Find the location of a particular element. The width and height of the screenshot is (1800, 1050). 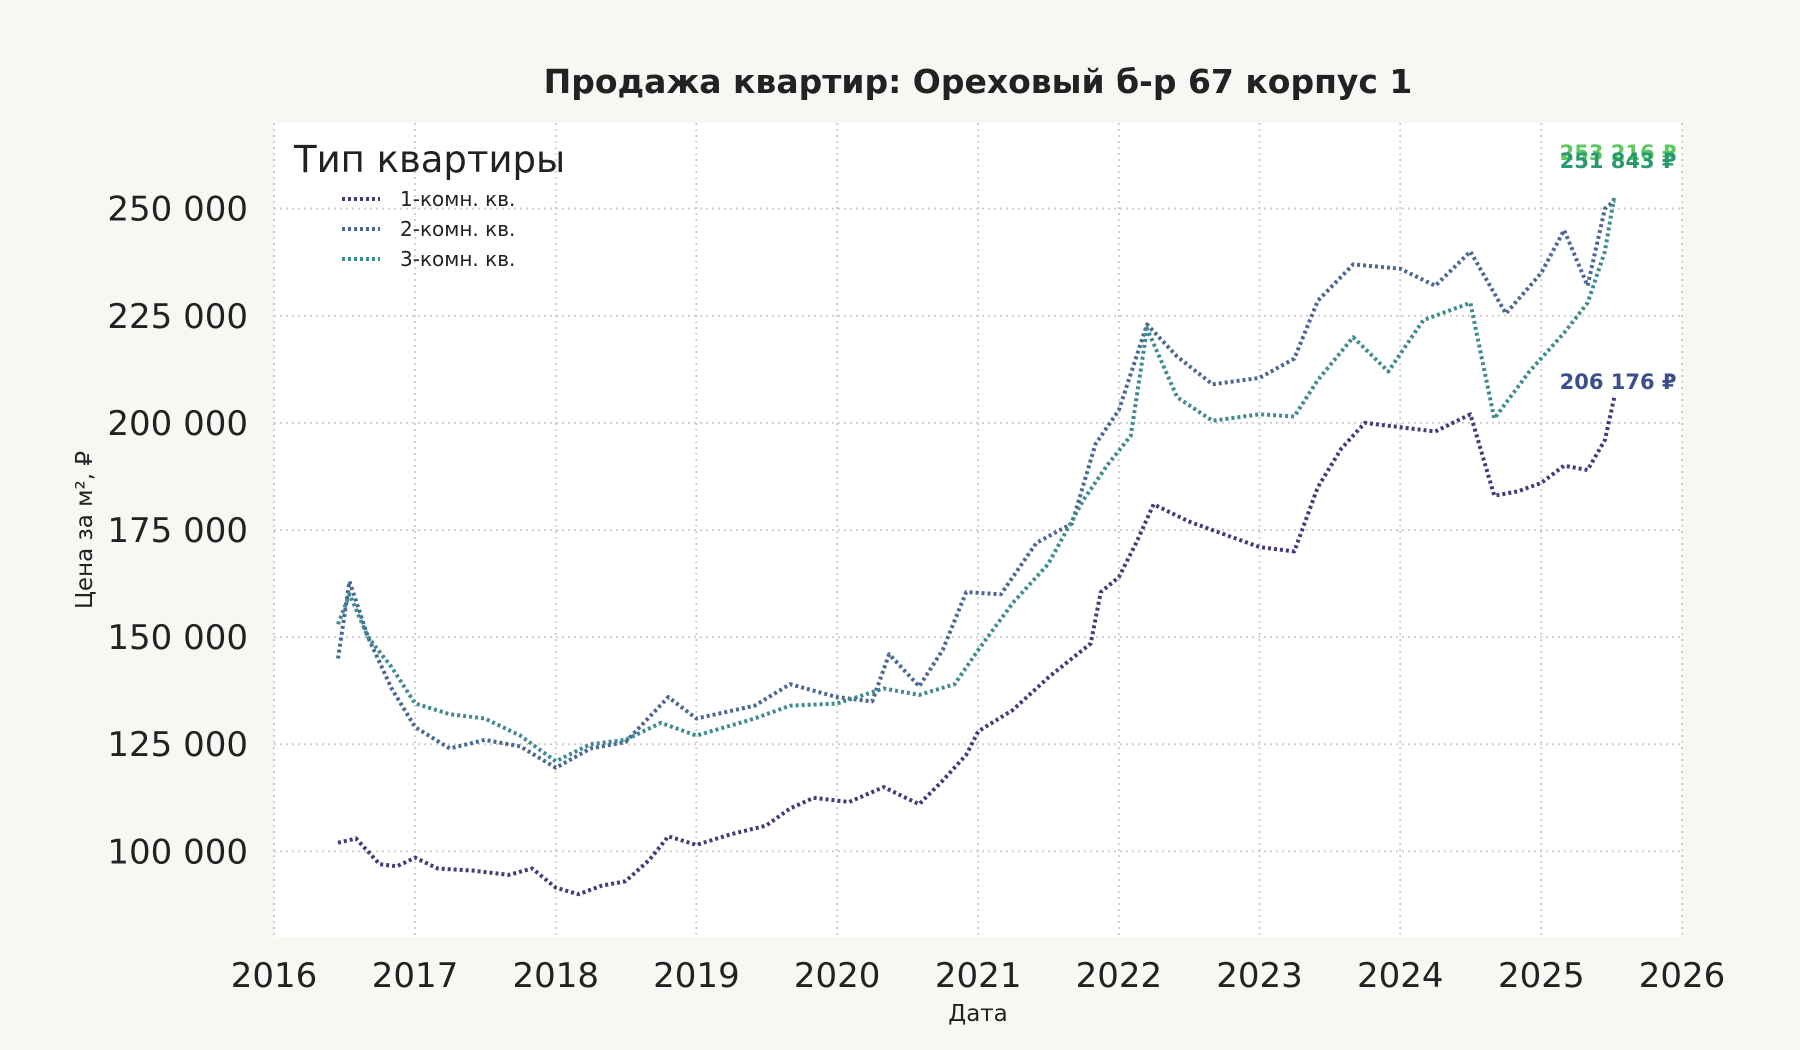

x-tick-label: 2023 is located at coordinates (1259, 976).